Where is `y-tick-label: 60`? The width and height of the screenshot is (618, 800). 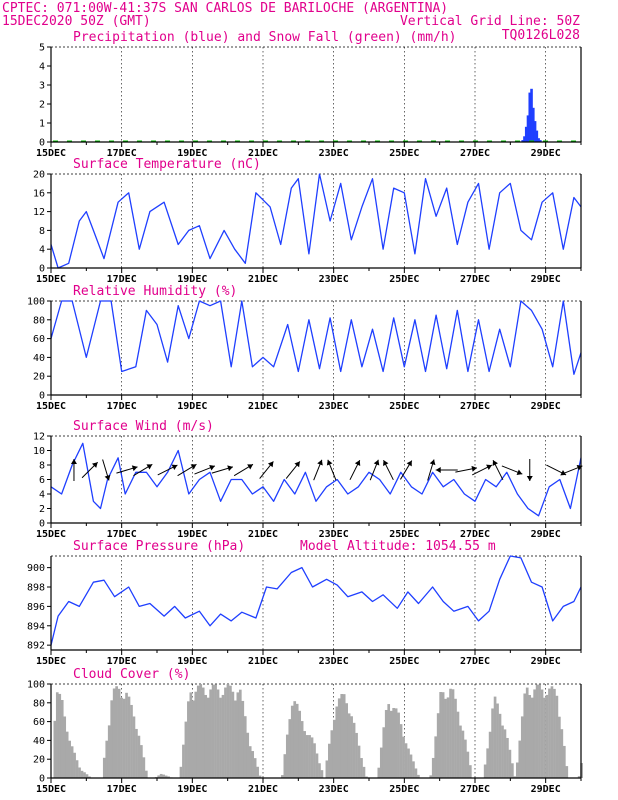 y-tick-label: 60 is located at coordinates (39, 339).